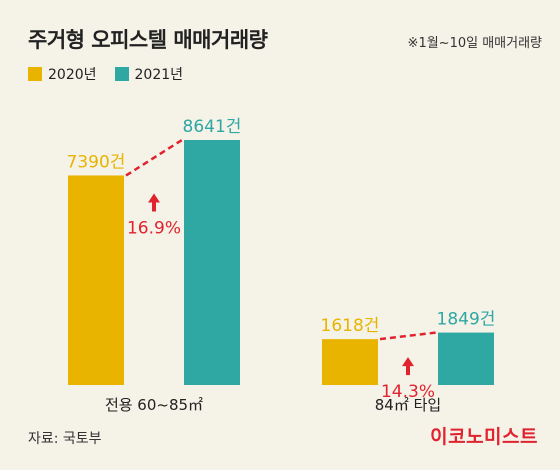 This screenshot has width=560, height=470. Describe the element at coordinates (408, 392) in the screenshot. I see `change-percent-label: 14.3%` at that location.